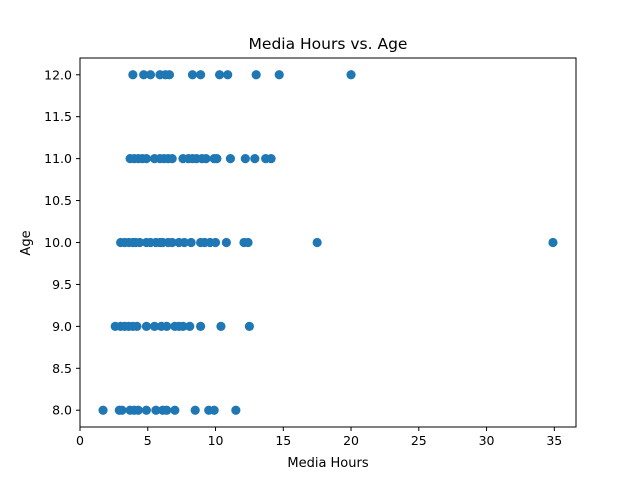 This screenshot has height=480, width=640. I want to click on y-tick-label: 8.0, so click(62, 410).